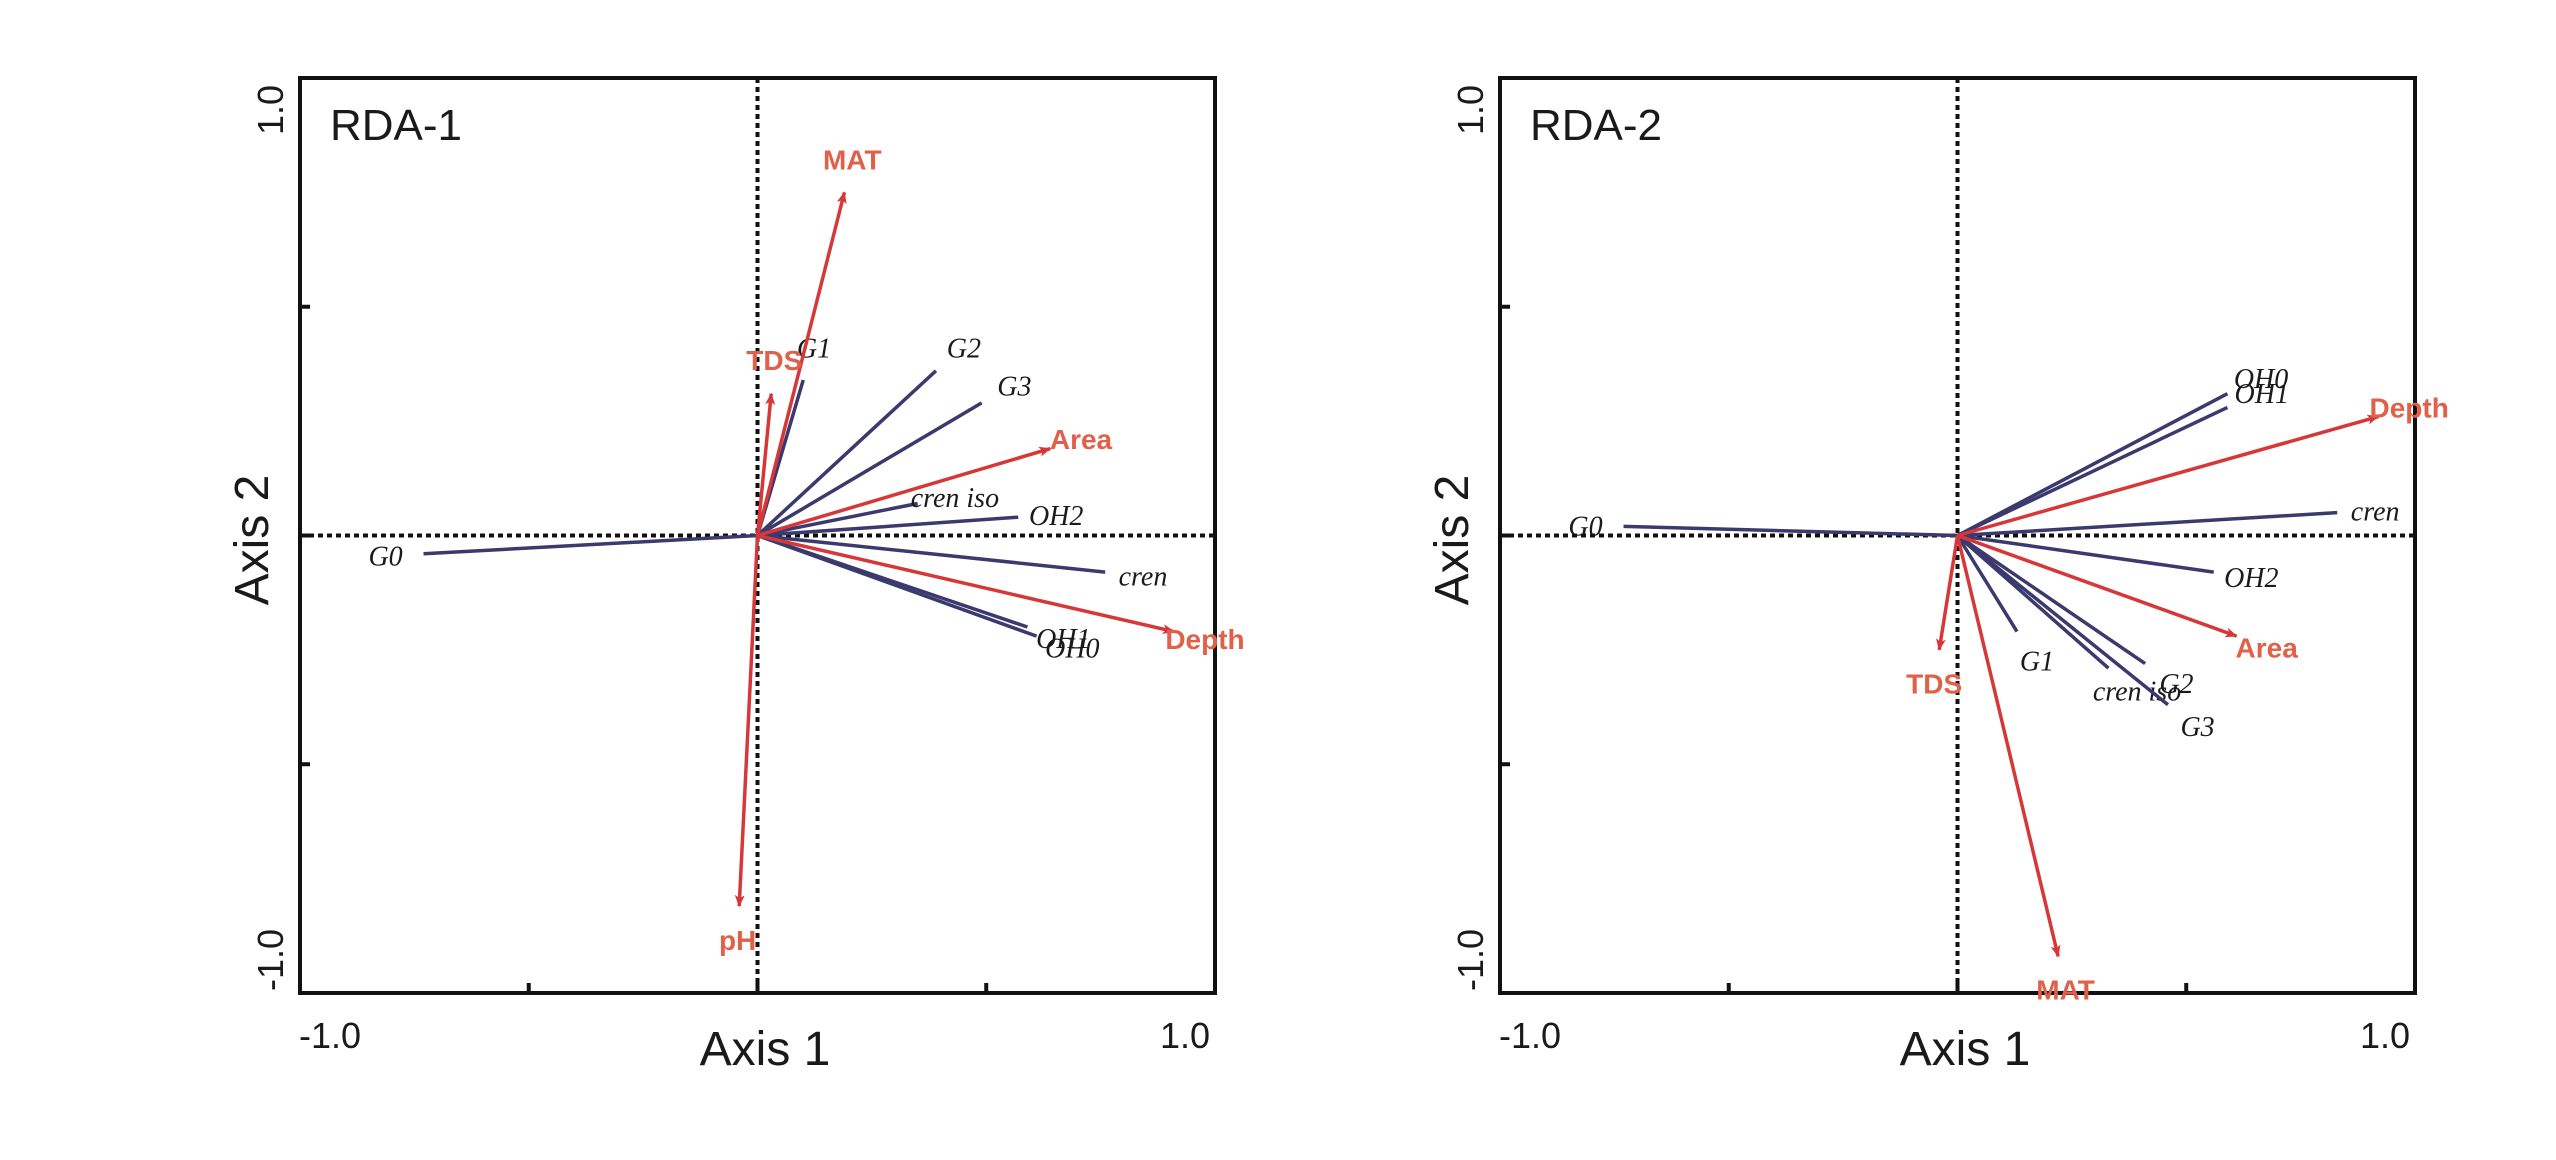  What do you see at coordinates (396, 125) in the screenshot?
I see `panel-title: RDA-1` at bounding box center [396, 125].